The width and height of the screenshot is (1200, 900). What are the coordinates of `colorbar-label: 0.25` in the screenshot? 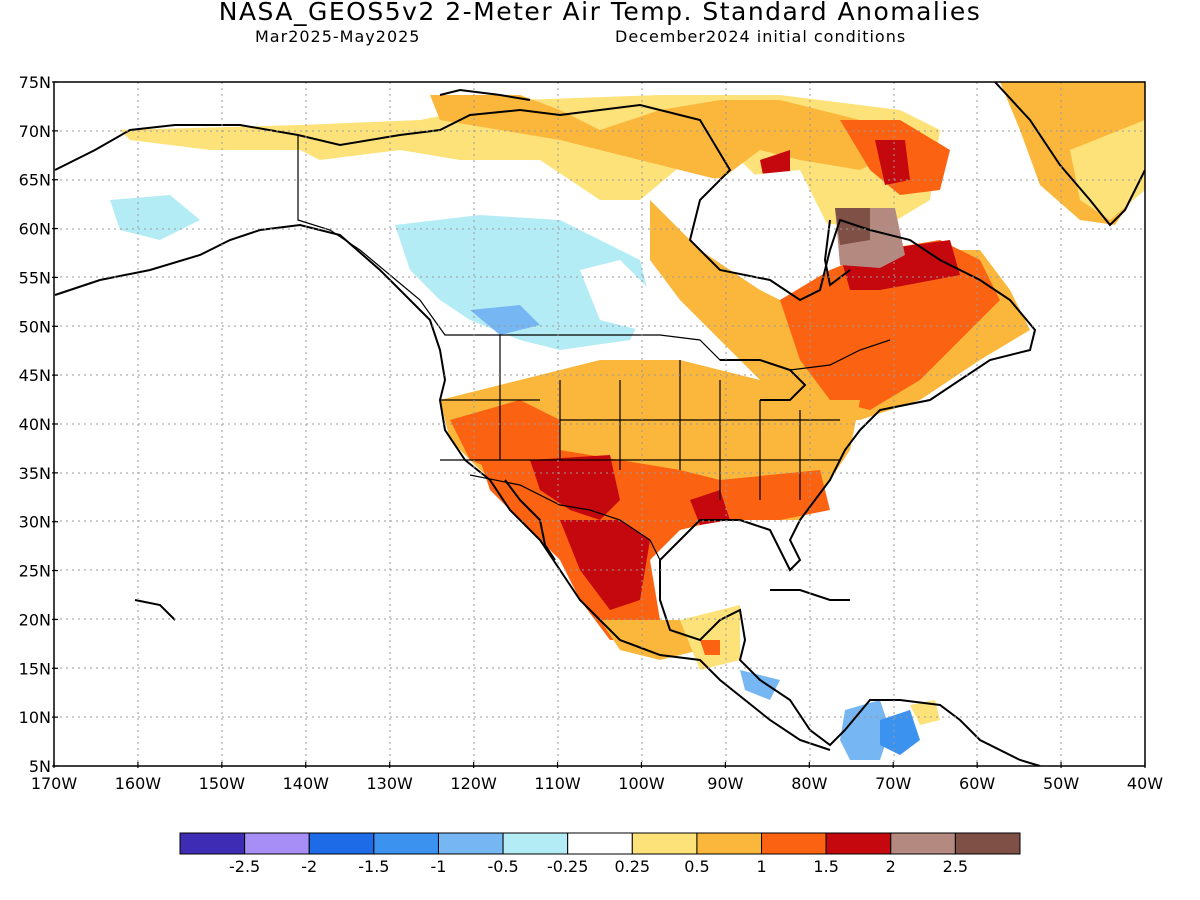 It's located at (632, 866).